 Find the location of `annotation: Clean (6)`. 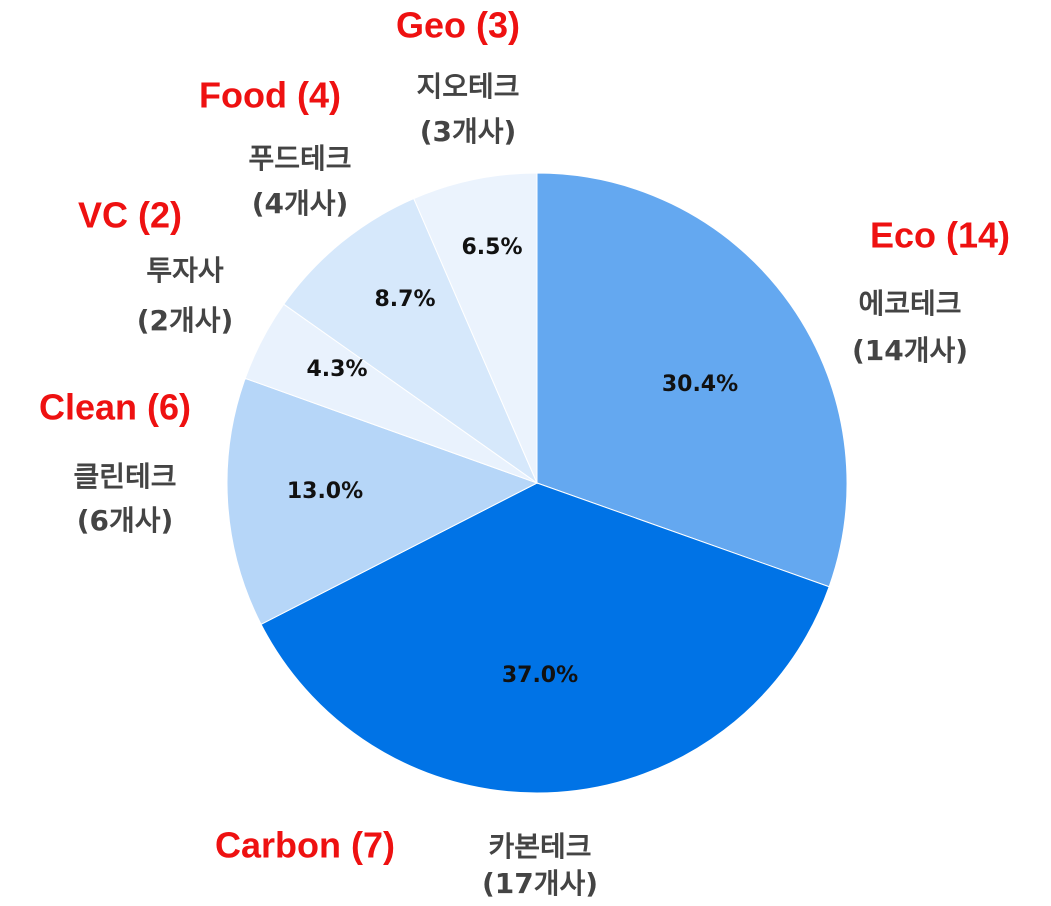

annotation: Clean (6) is located at coordinates (115, 407).